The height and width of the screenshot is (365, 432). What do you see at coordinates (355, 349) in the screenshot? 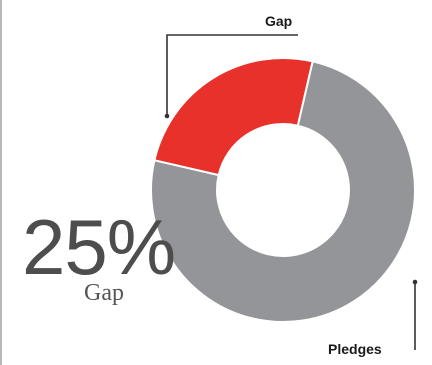
I see `slice-label-pledges: Pledges` at bounding box center [355, 349].